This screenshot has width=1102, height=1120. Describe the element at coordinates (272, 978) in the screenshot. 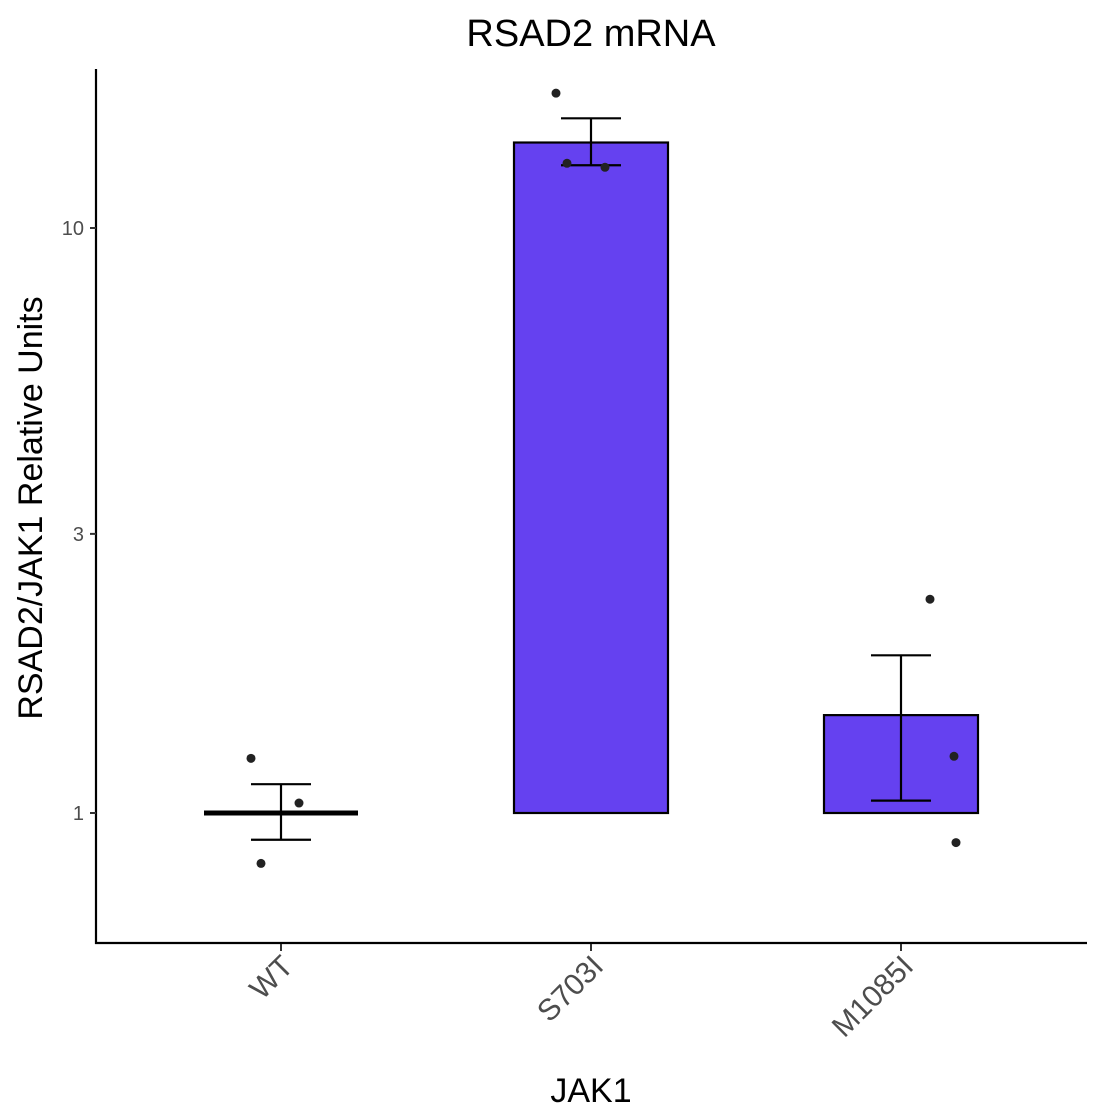

I see `x-tick-label: WT` at that location.